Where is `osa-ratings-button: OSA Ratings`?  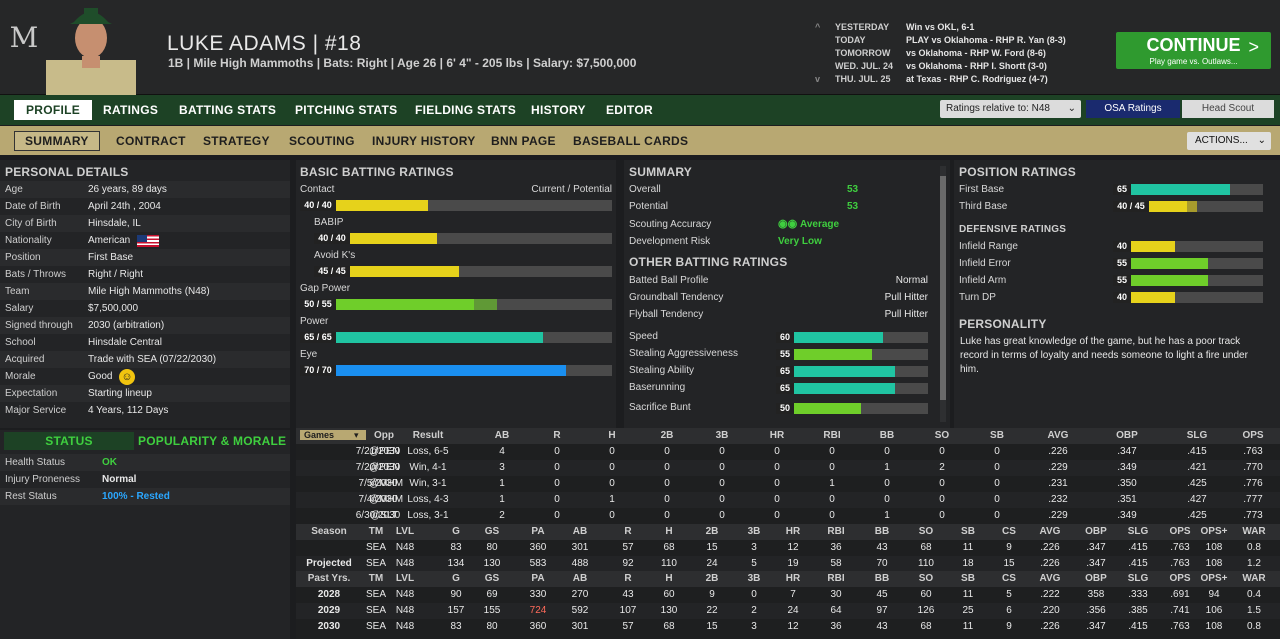 osa-ratings-button: OSA Ratings is located at coordinates (1133, 109).